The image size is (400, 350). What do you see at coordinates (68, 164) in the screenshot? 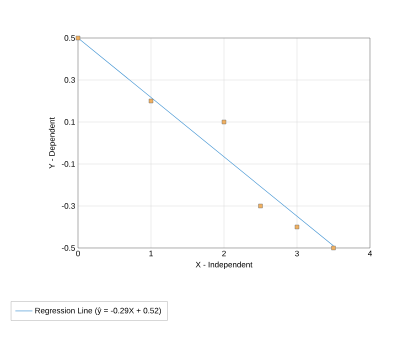
I see `y-tick-label: -0.1` at bounding box center [68, 164].